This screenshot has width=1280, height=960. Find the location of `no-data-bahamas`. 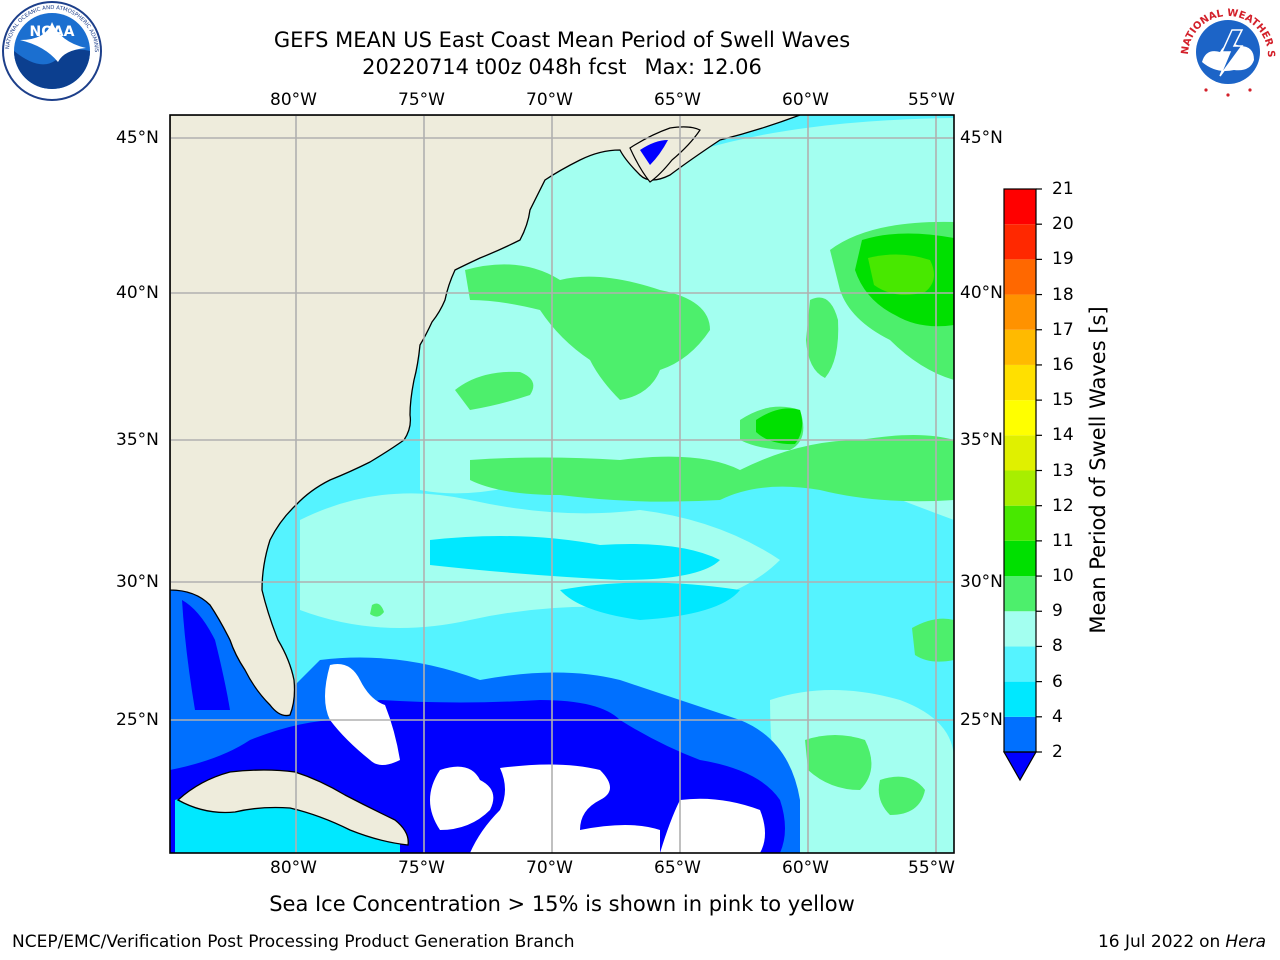

no-data-bahamas is located at coordinates (362, 714).